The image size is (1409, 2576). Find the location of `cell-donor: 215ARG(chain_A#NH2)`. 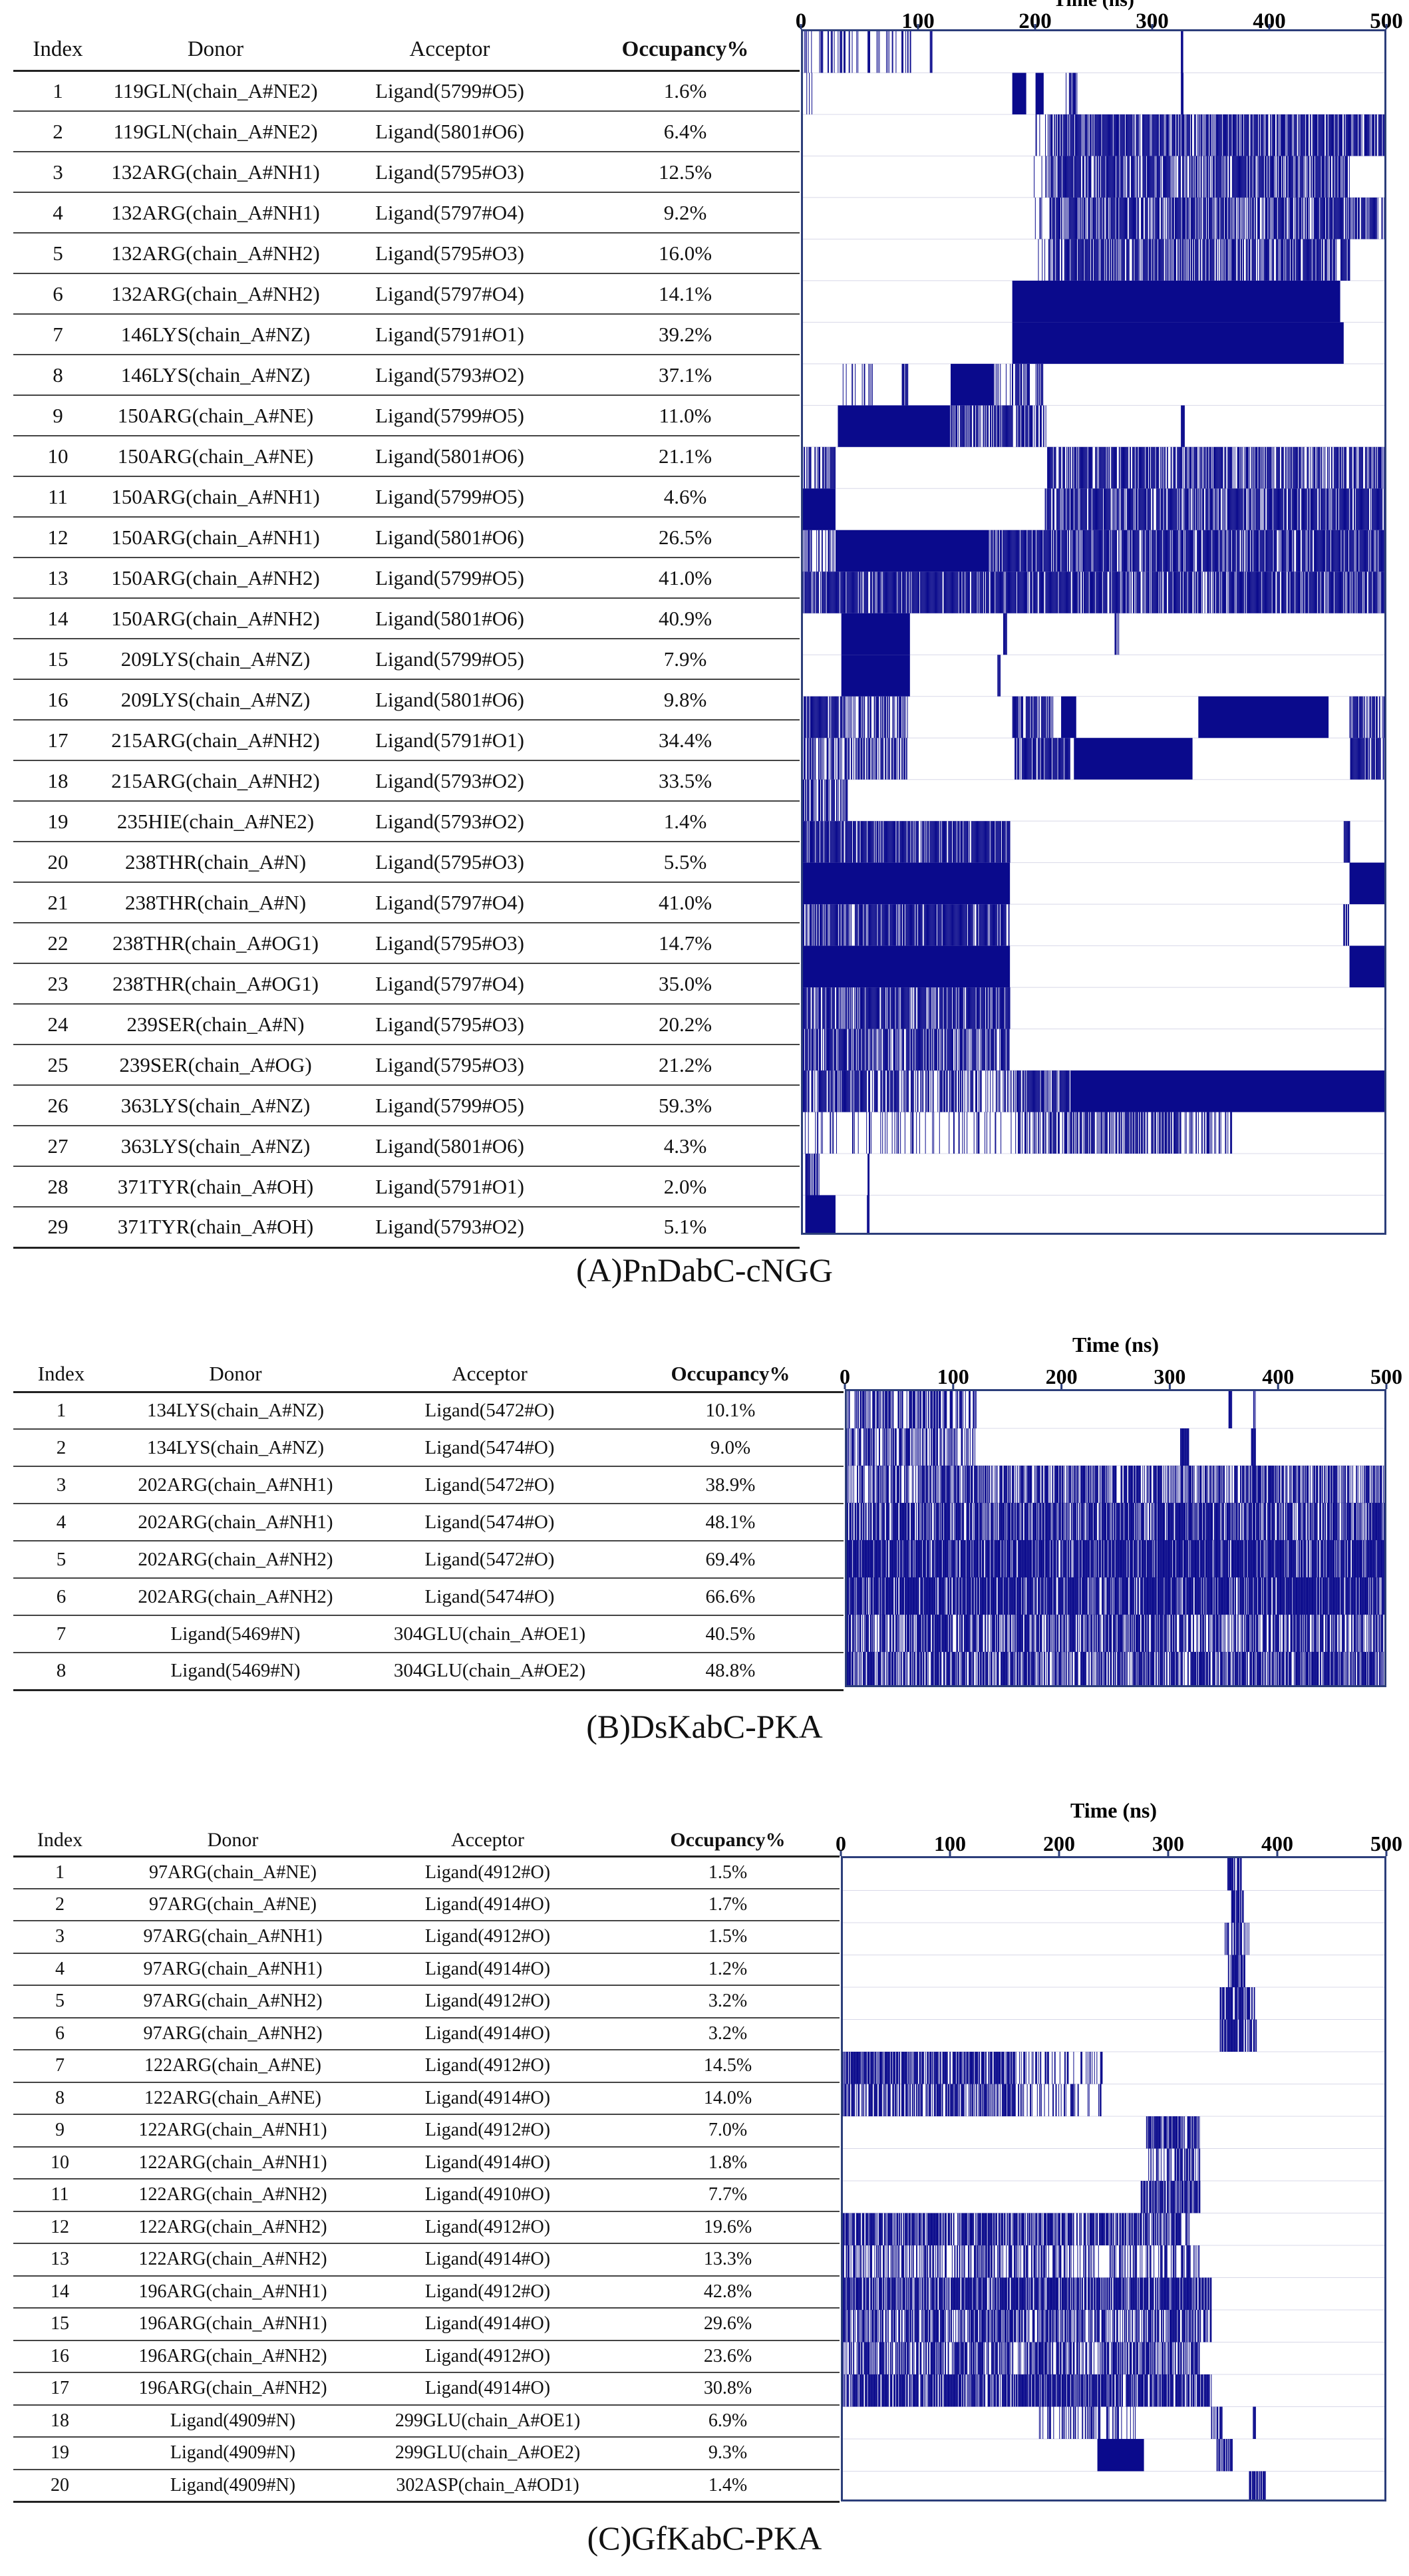

cell-donor: 215ARG(chain_A#NH2) is located at coordinates (215, 740).